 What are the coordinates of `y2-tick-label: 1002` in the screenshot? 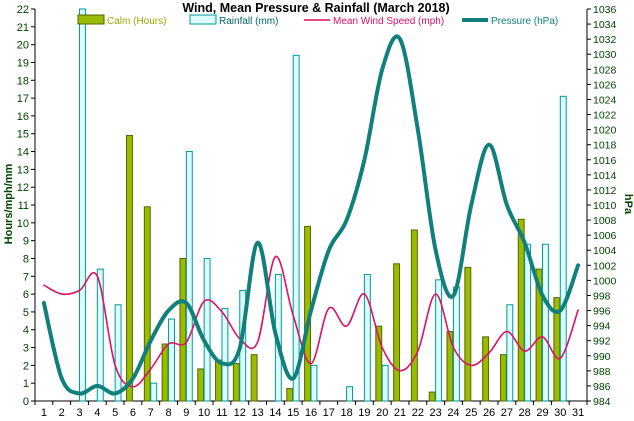 It's located at (605, 266).